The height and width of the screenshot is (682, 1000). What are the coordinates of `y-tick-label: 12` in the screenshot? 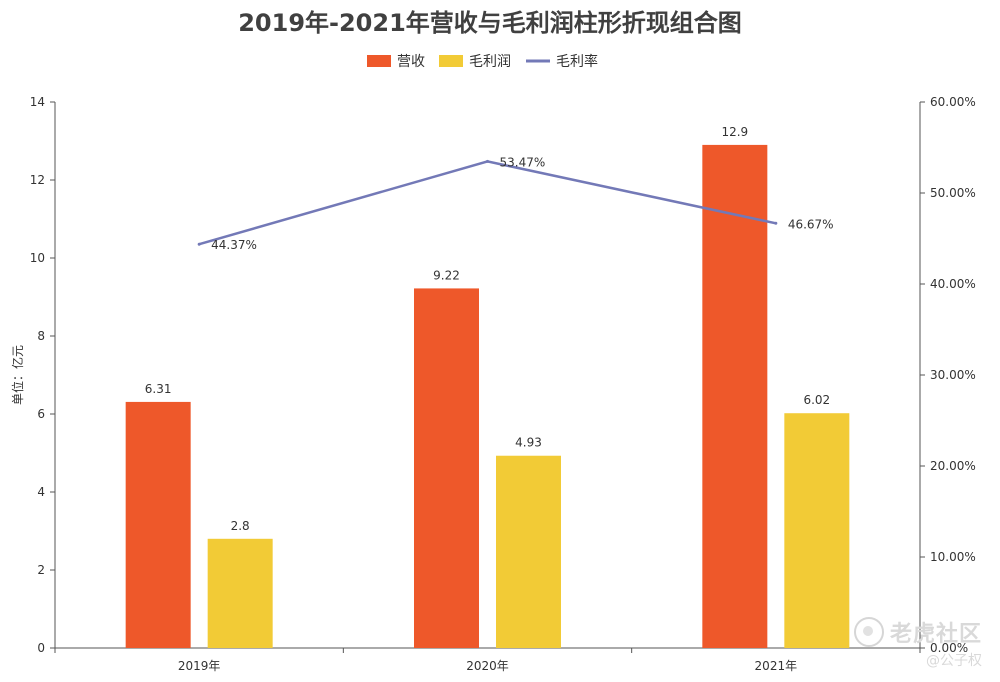 It's located at (37, 180).